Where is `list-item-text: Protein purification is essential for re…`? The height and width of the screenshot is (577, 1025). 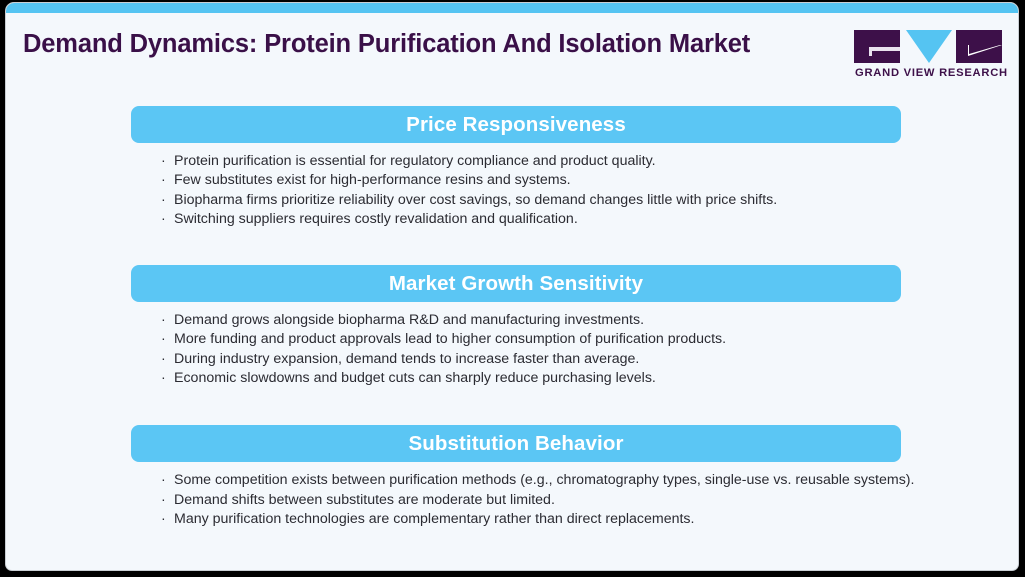
list-item-text: Protein purification is essential for re… is located at coordinates (415, 161).